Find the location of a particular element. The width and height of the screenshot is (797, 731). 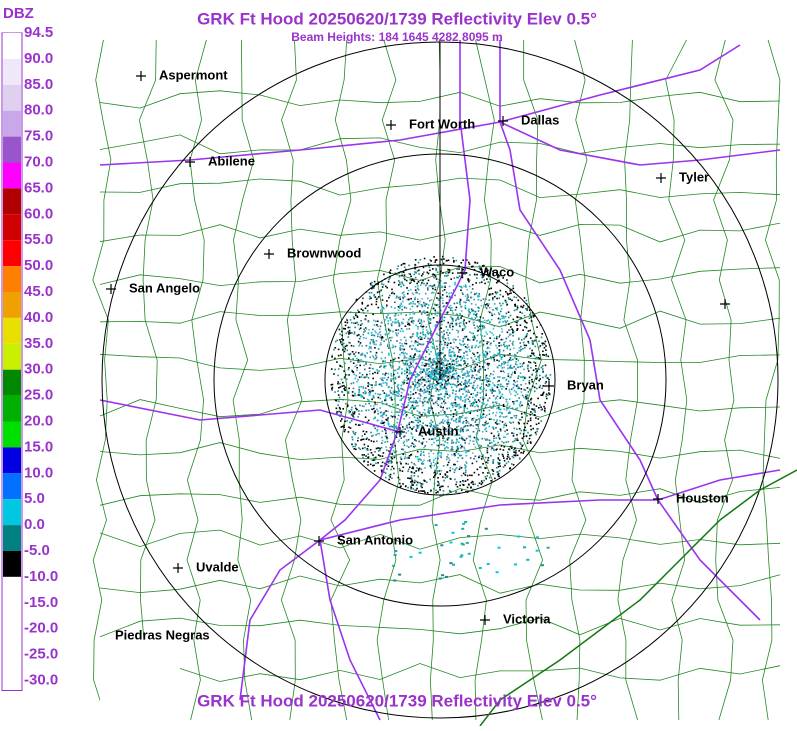

county-line is located at coordinates (196, 380).